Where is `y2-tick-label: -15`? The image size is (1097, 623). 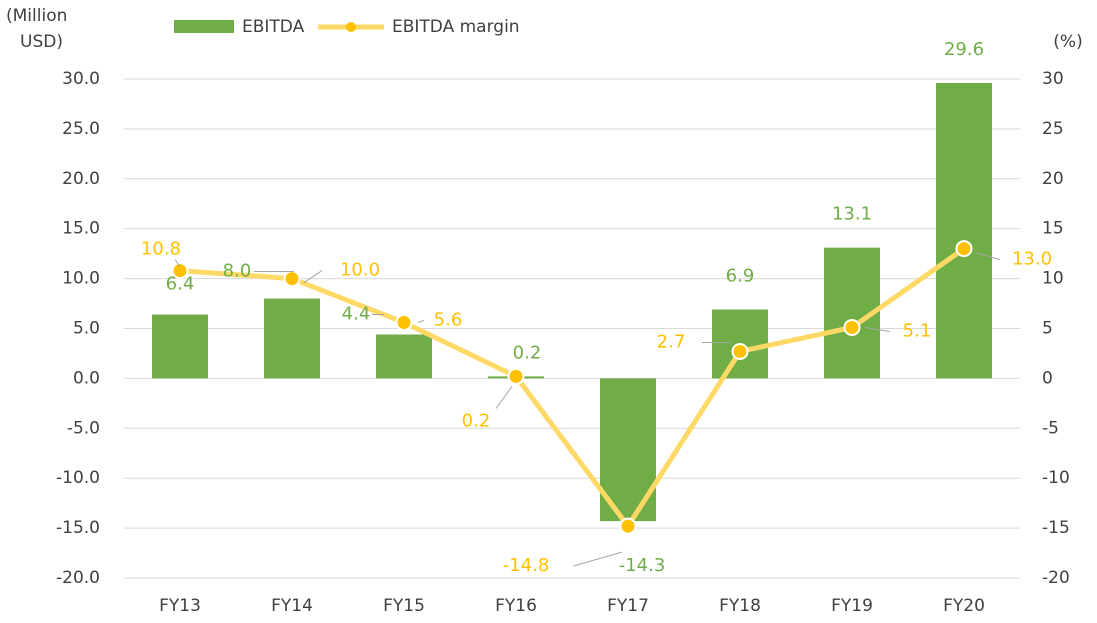
y2-tick-label: -15 is located at coordinates (1056, 528).